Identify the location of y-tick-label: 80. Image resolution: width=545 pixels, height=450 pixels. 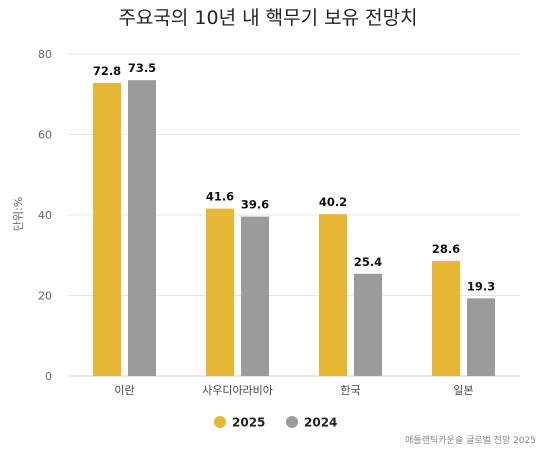
(45, 54).